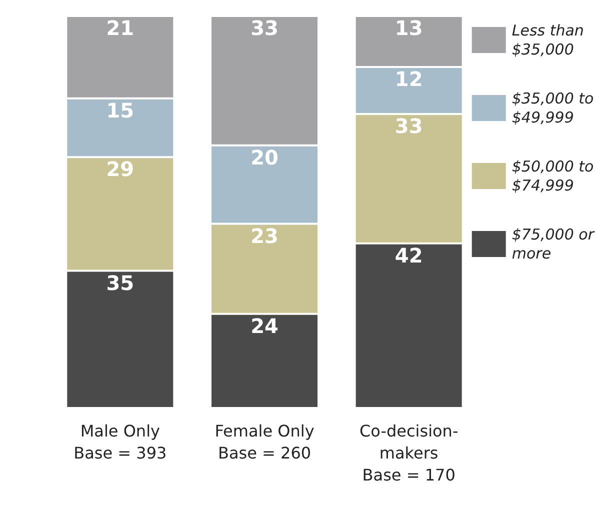 This screenshot has width=609, height=506. What do you see at coordinates (553, 176) in the screenshot?
I see `legend-label: $50,000 to $74,999` at bounding box center [553, 176].